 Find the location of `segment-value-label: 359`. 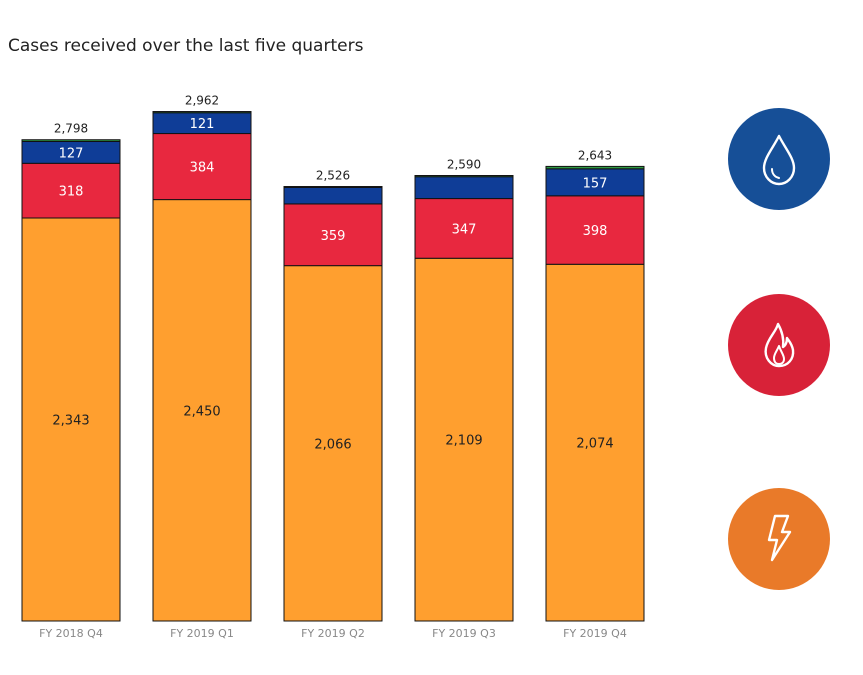

segment-value-label: 359 is located at coordinates (333, 236).